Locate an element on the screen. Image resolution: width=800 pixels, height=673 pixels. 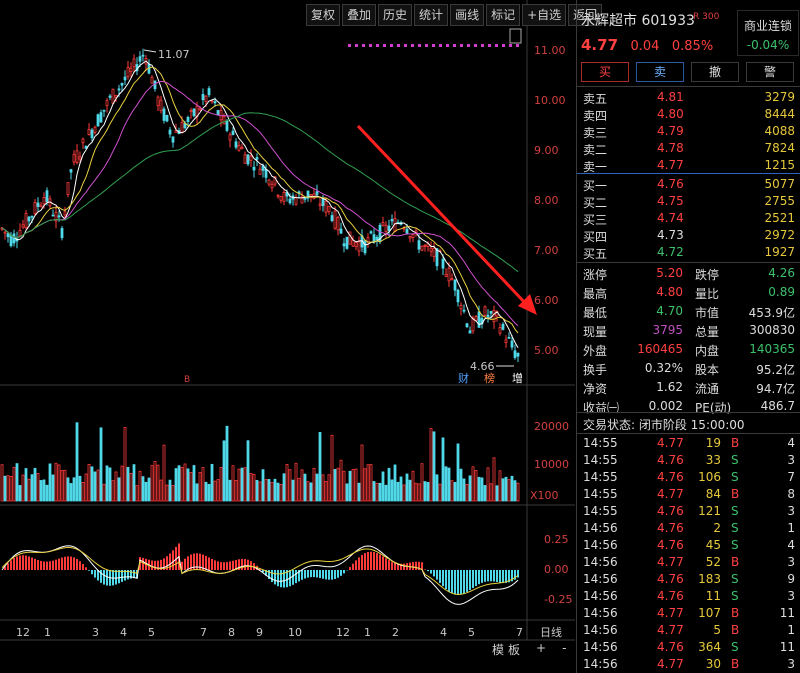
bid-row: 买五 4.72 1927 is located at coordinates (688, 253).